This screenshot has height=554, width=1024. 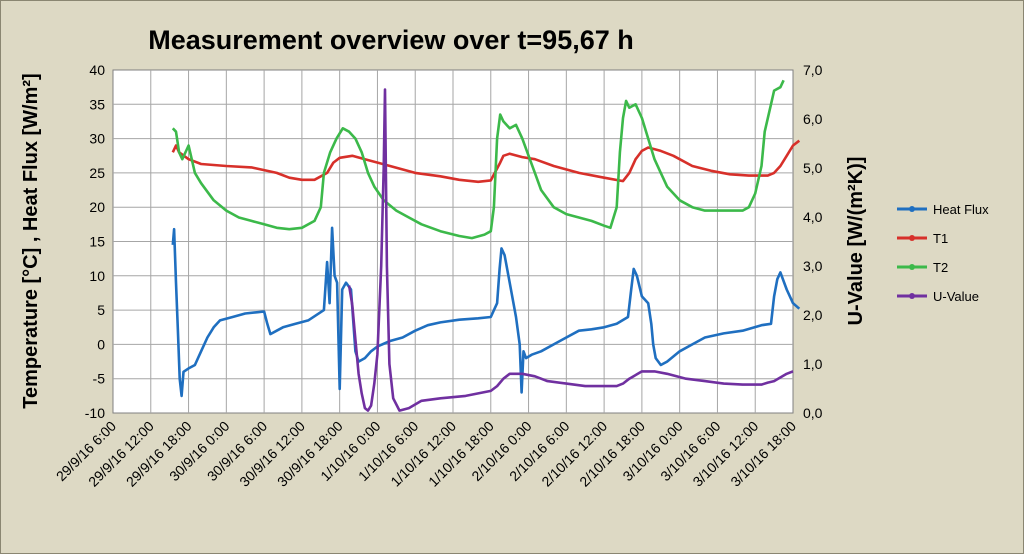 What do you see at coordinates (97, 276) in the screenshot?
I see `y-tick-label: 10` at bounding box center [97, 276].